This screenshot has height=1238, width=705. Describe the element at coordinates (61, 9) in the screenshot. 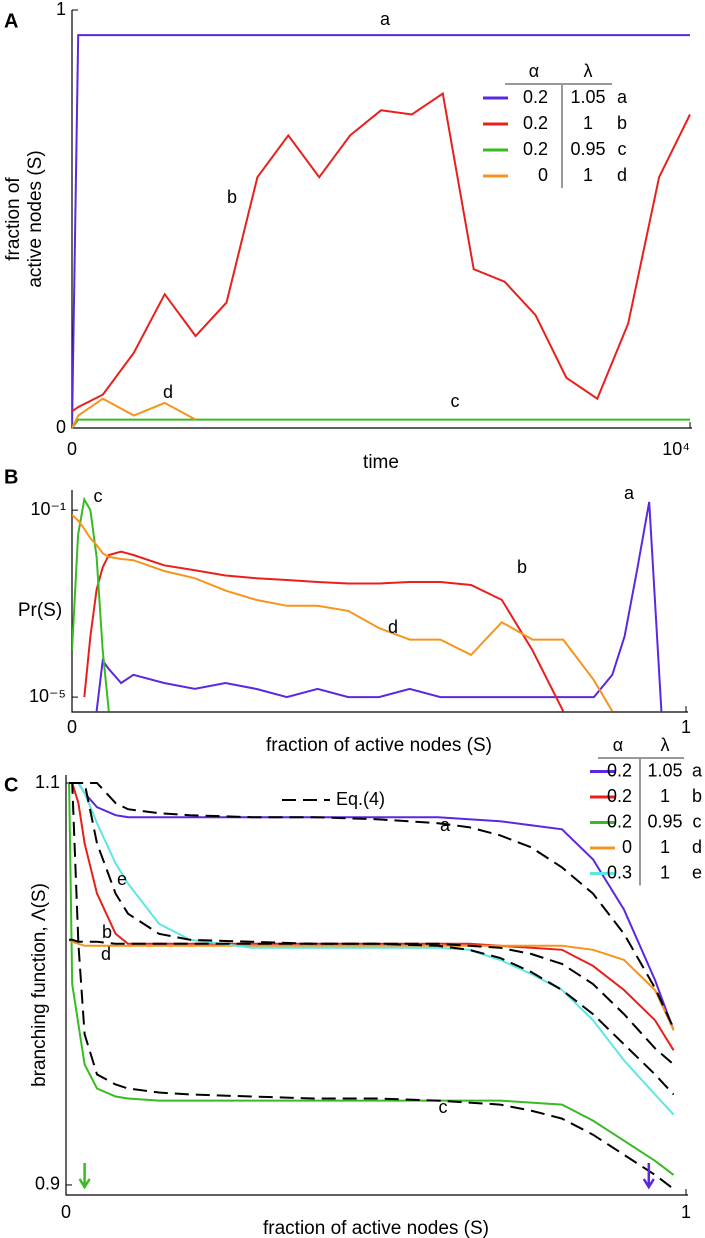

I see `y-tick-label: 1` at that location.